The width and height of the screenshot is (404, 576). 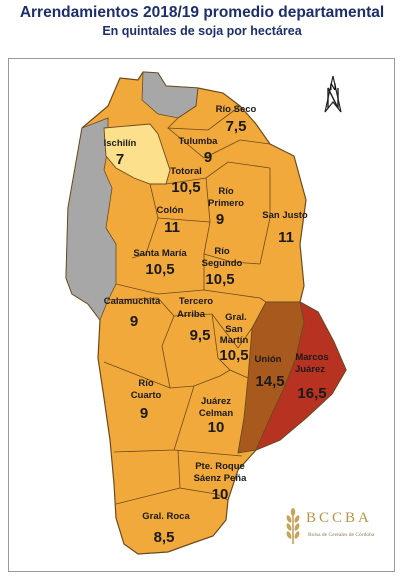 I want to click on label-santa-maria: Santa María 10,5, so click(x=160, y=263).